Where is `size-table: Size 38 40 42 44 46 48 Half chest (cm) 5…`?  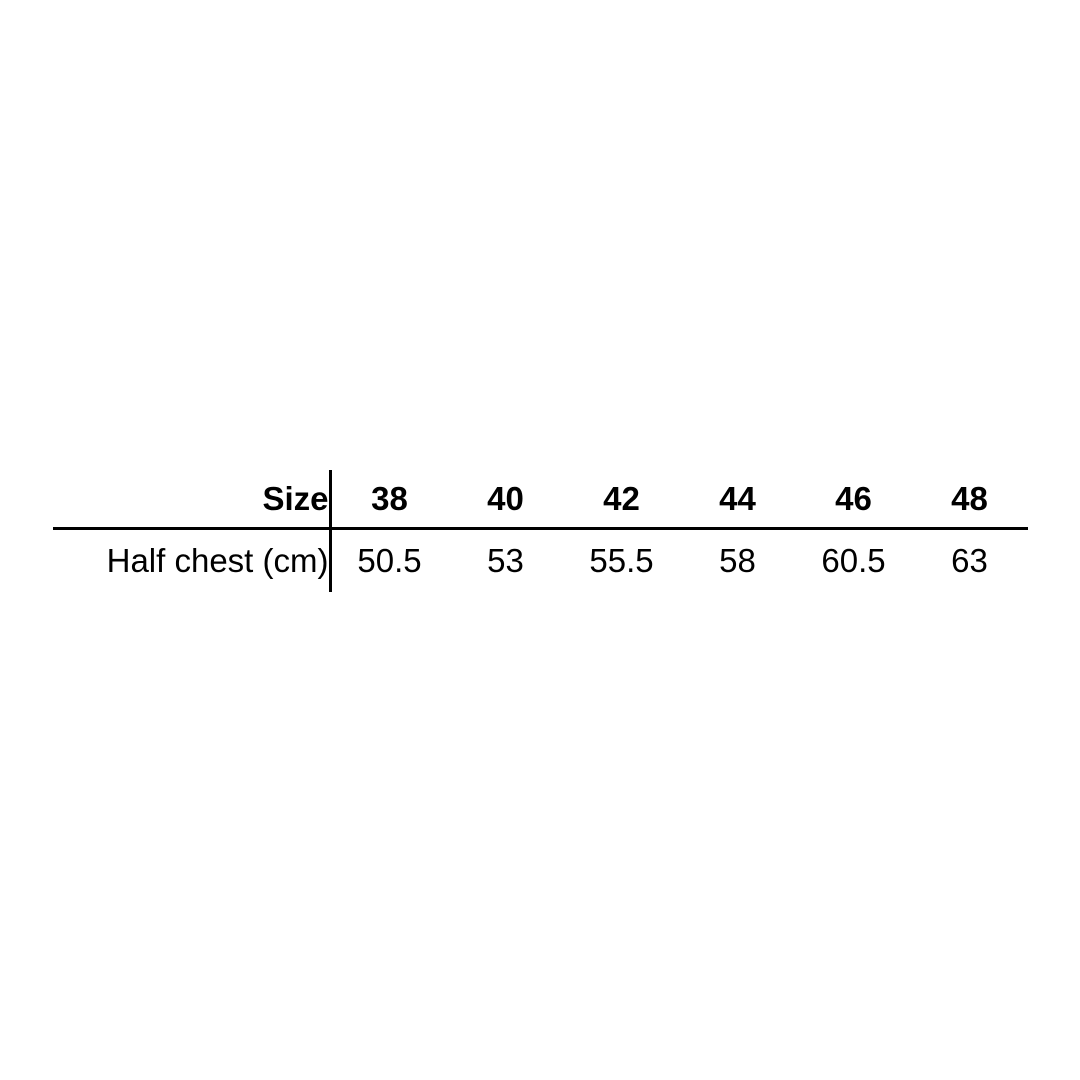
size-table: Size 38 40 42 44 46 48 Half chest (cm) 5… is located at coordinates (540, 531).